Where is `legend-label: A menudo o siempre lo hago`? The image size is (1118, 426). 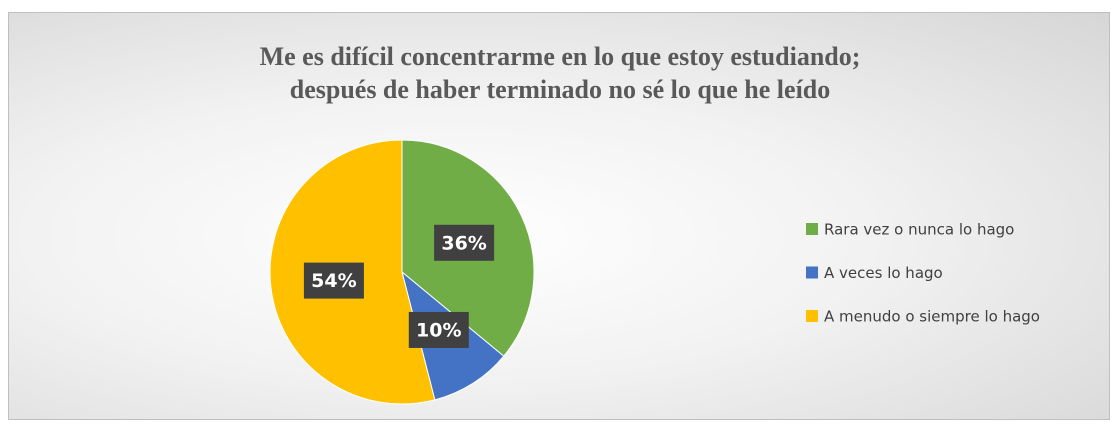
legend-label: A menudo o siempre lo hago is located at coordinates (932, 317).